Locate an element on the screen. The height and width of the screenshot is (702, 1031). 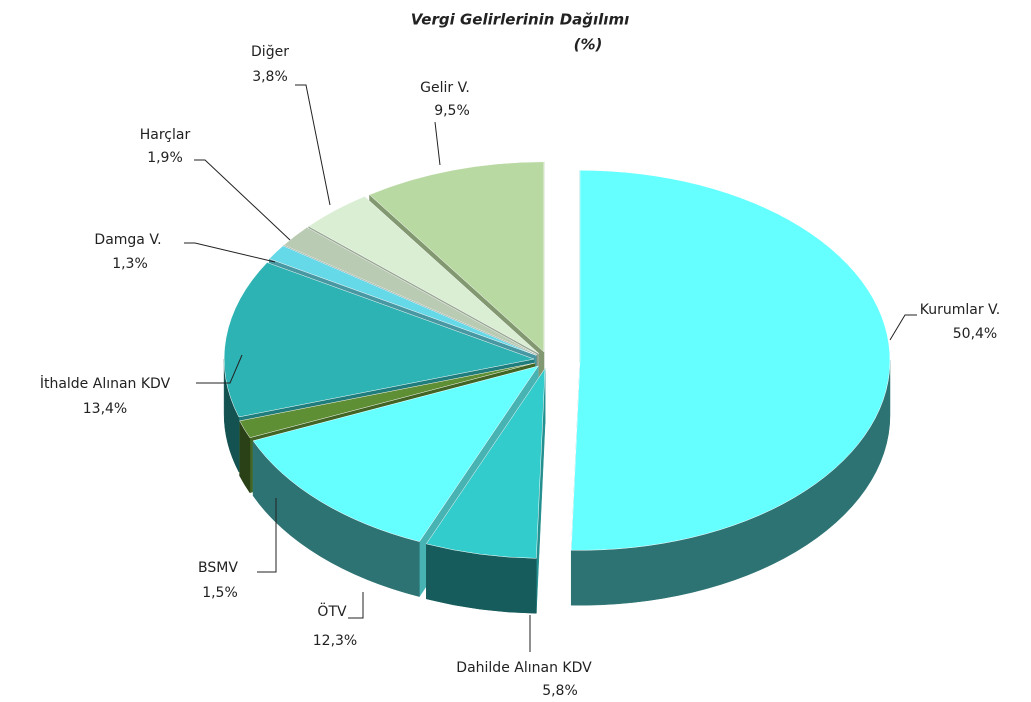
chart-subtitle: (%) is located at coordinates (588, 45).